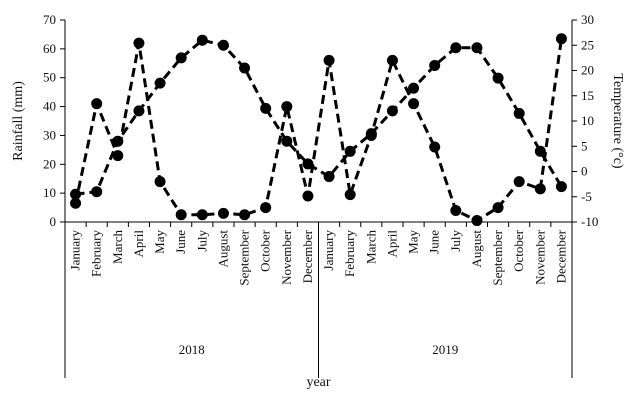  Describe the element at coordinates (587, 120) in the screenshot. I see `right-tick-label: 10` at that location.